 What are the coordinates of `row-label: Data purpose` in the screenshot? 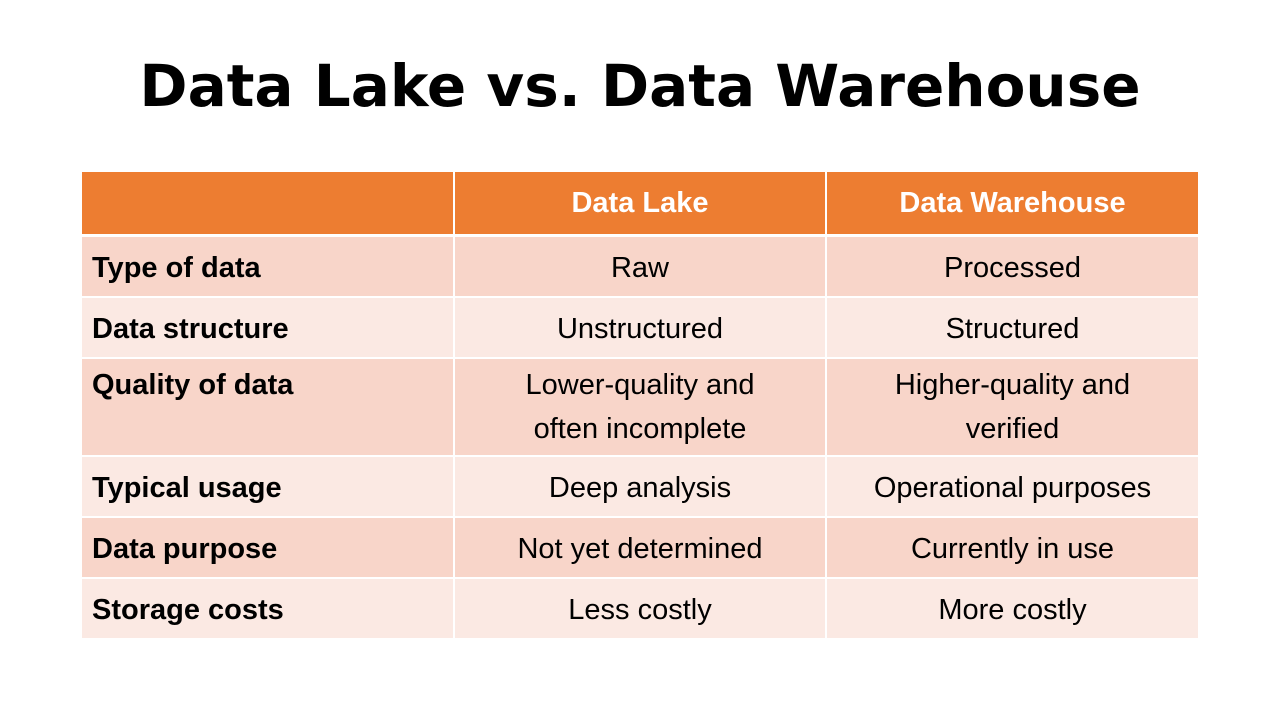 It's located at (268, 547).